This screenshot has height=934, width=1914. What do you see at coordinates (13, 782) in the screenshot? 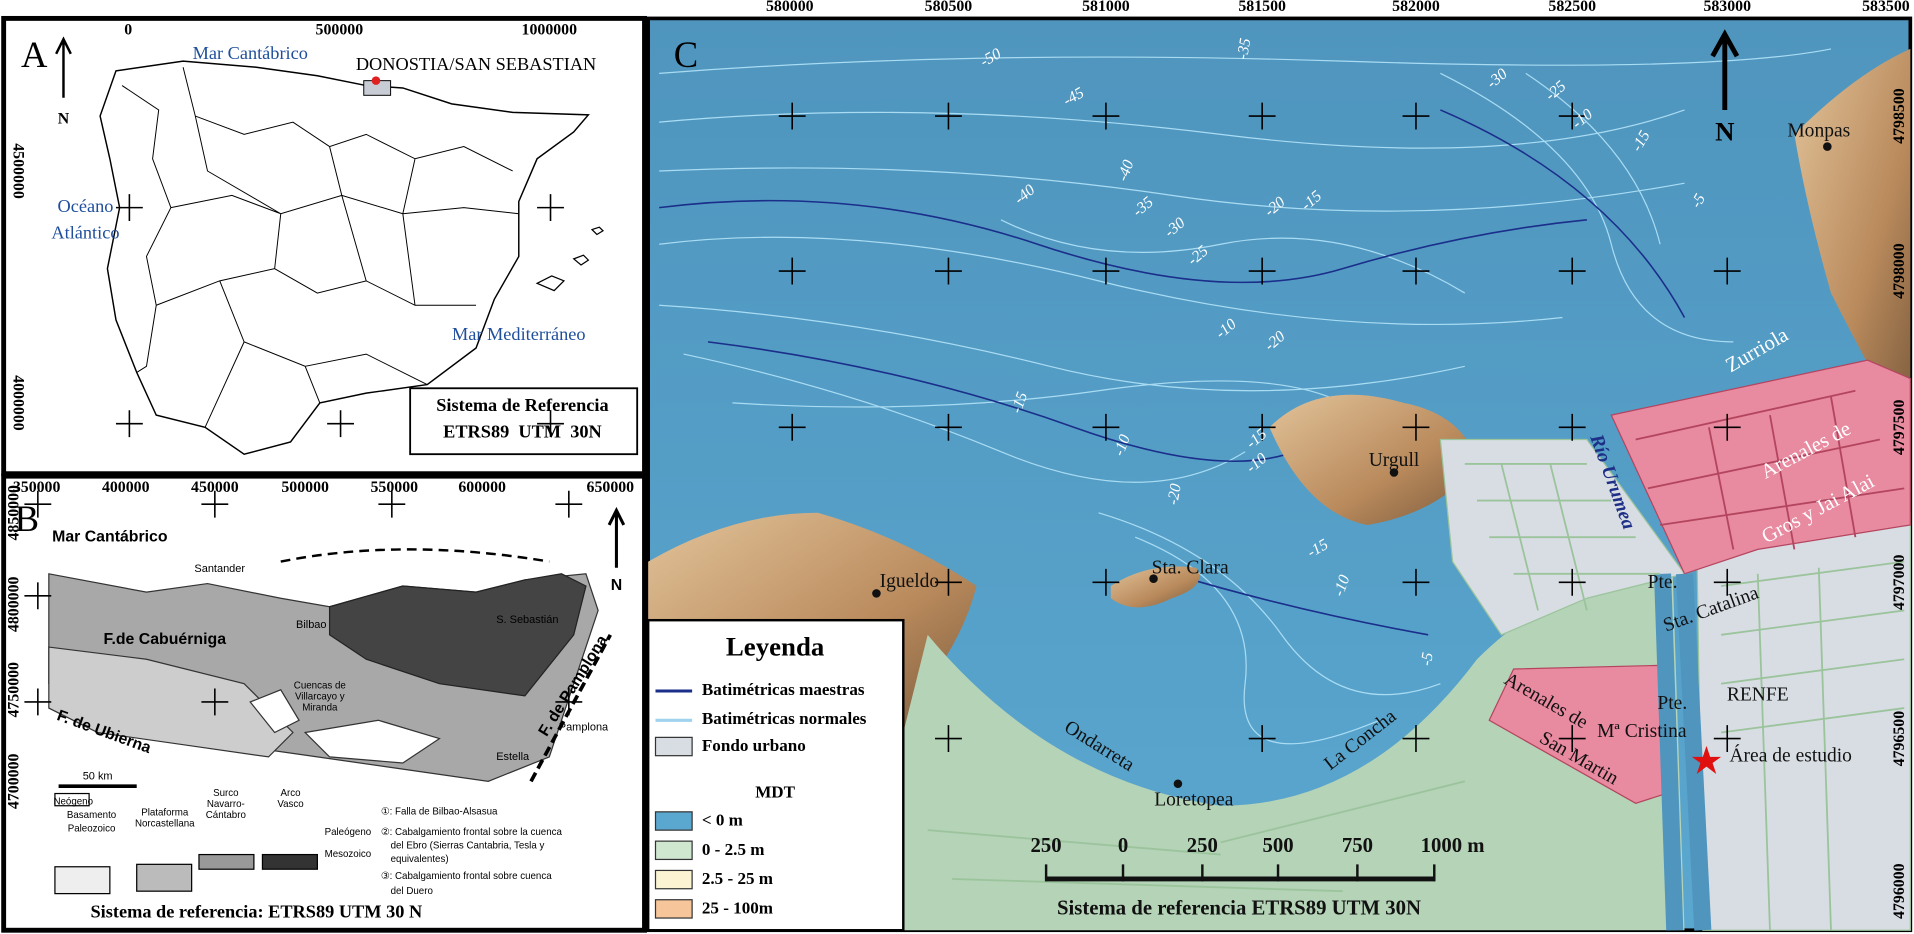
I see `y-tick-label: 4700000` at bounding box center [13, 782].